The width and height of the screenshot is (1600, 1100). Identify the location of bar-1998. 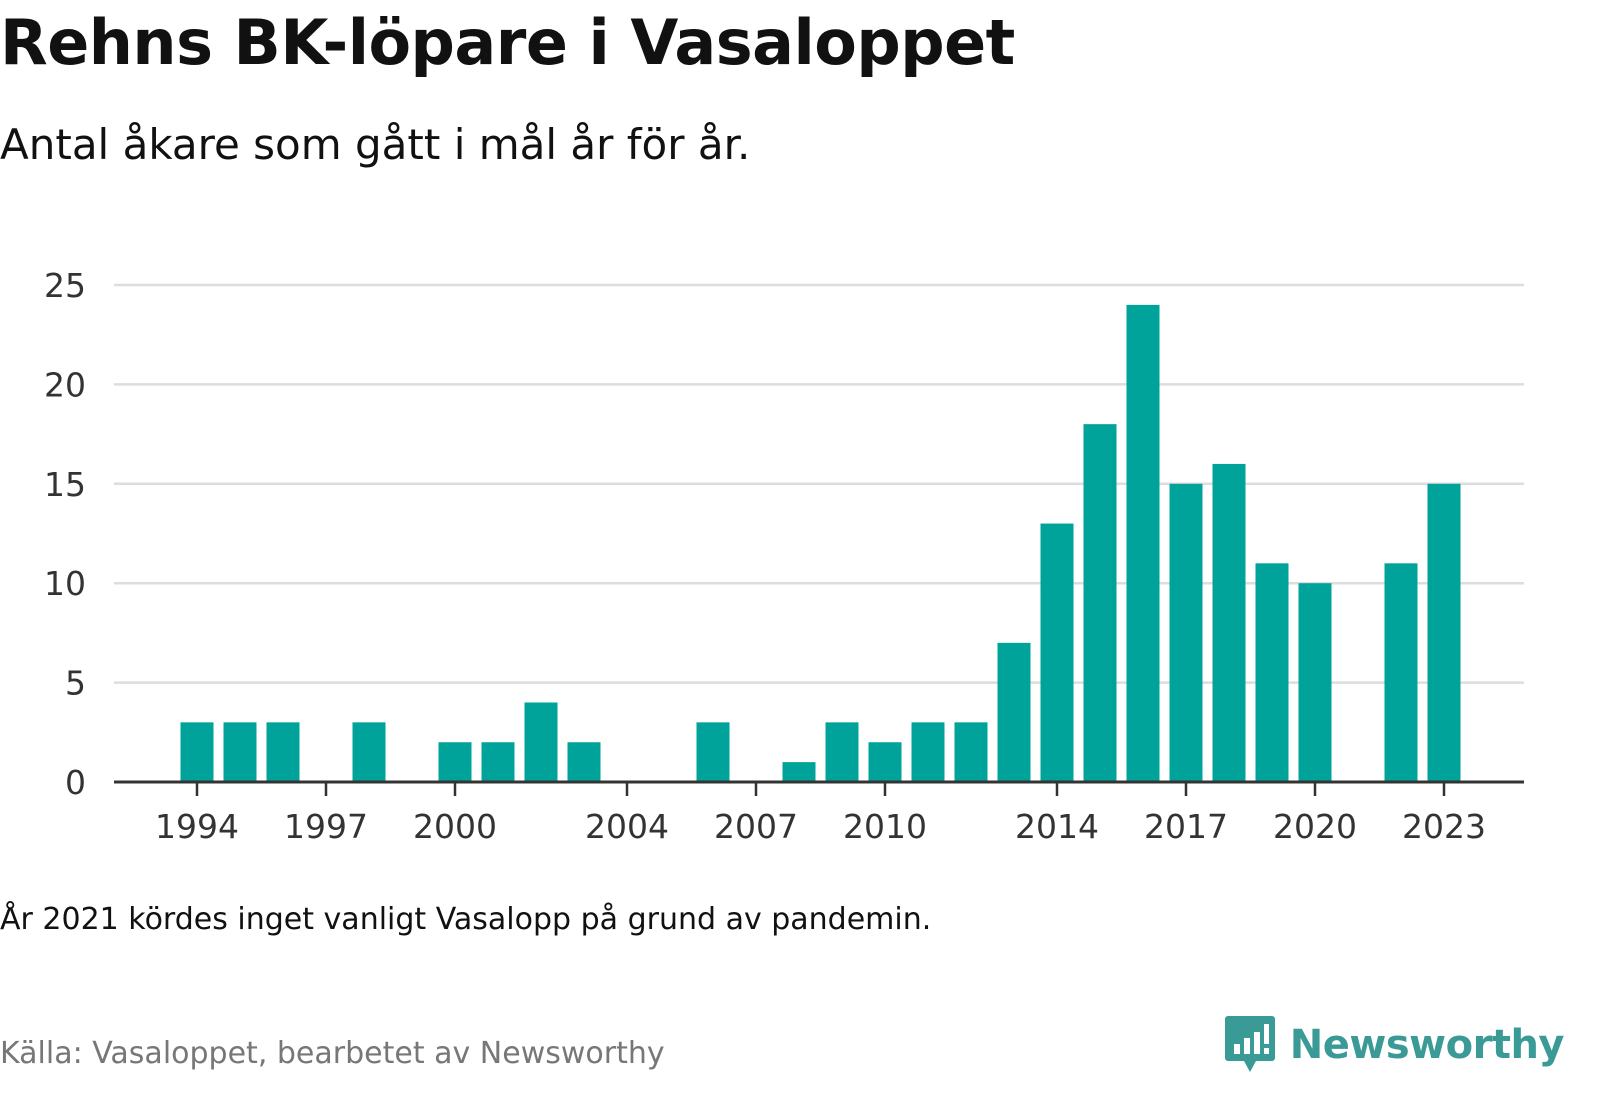
(369, 752).